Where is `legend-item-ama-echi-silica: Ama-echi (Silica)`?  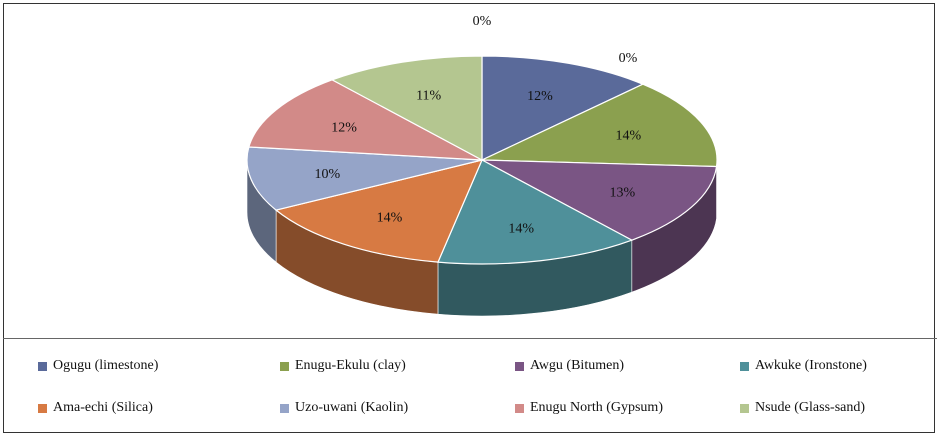 legend-item-ama-echi-silica: Ama-echi (Silica) is located at coordinates (95, 408).